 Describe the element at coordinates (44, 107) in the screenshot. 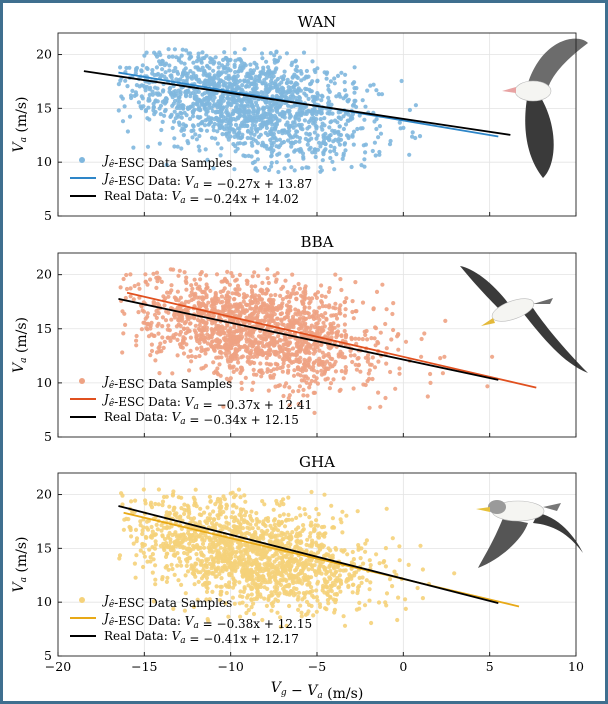

I see `y-tick-label: 15` at that location.